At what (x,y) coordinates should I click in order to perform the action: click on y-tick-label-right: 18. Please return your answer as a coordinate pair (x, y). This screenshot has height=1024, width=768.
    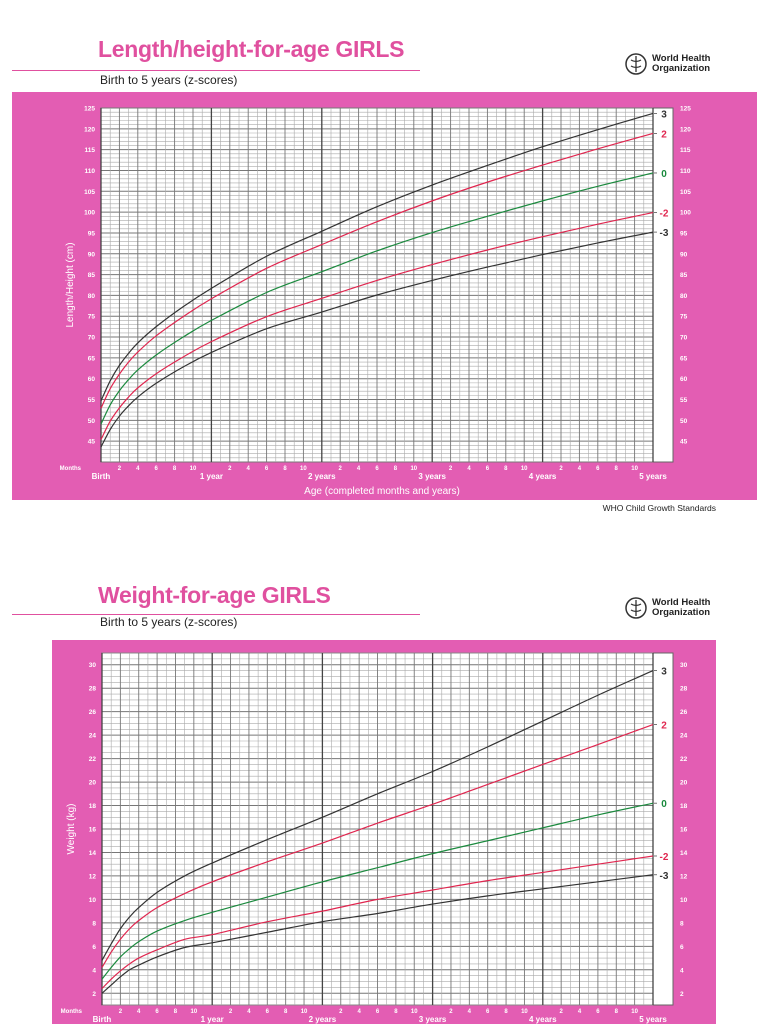
    Looking at the image, I should click on (684, 806).